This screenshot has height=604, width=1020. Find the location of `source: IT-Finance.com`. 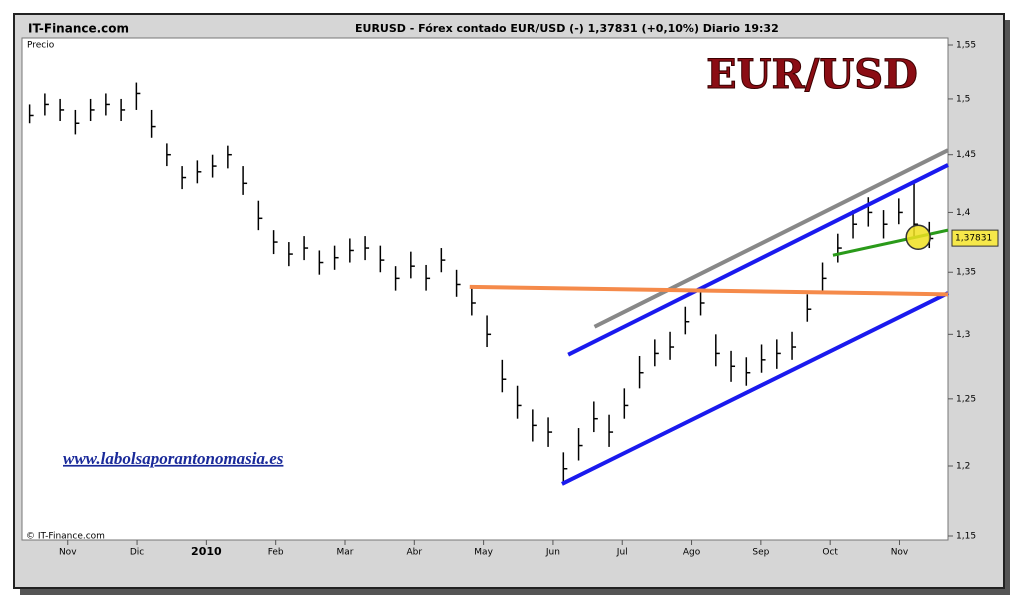

source: IT-Finance.com is located at coordinates (78, 29).